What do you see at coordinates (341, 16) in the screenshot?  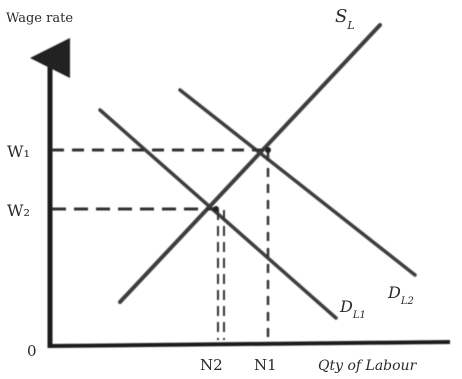 I see `supply-curve-letter: S` at bounding box center [341, 16].